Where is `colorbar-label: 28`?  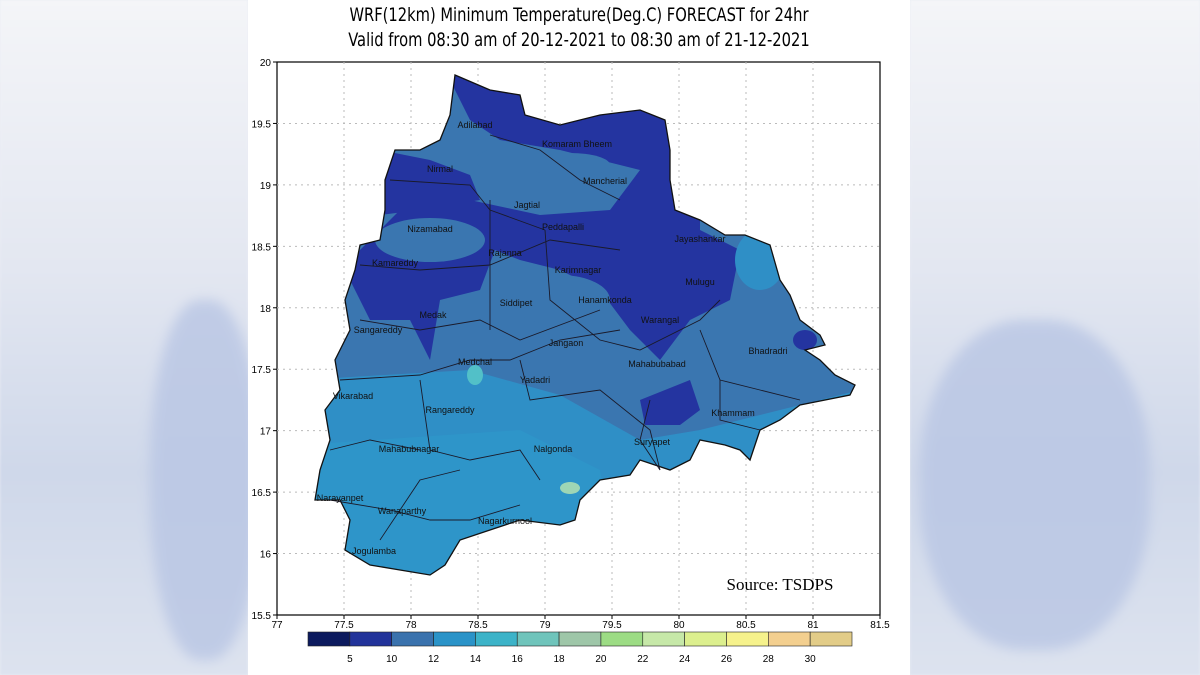 colorbar-label: 28 is located at coordinates (769, 659).